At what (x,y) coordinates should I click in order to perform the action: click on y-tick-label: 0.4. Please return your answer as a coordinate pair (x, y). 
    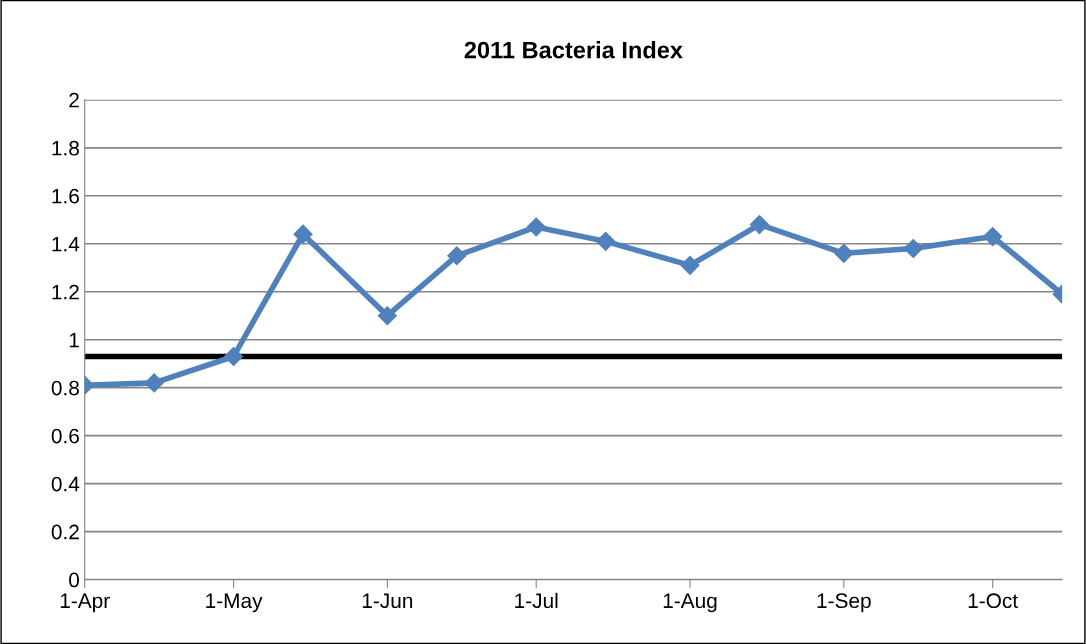
    Looking at the image, I should click on (65, 484).